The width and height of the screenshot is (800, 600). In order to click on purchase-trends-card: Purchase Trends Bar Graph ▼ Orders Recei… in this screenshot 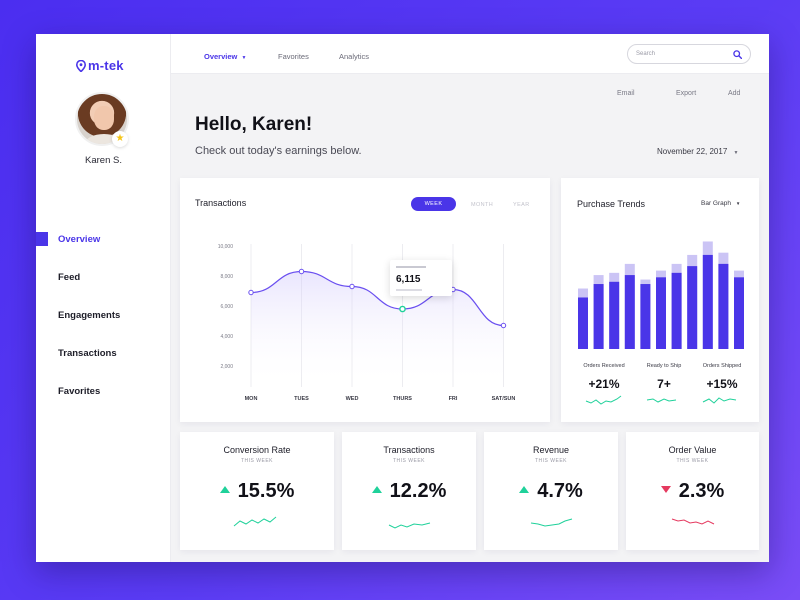, I will do `click(660, 300)`.